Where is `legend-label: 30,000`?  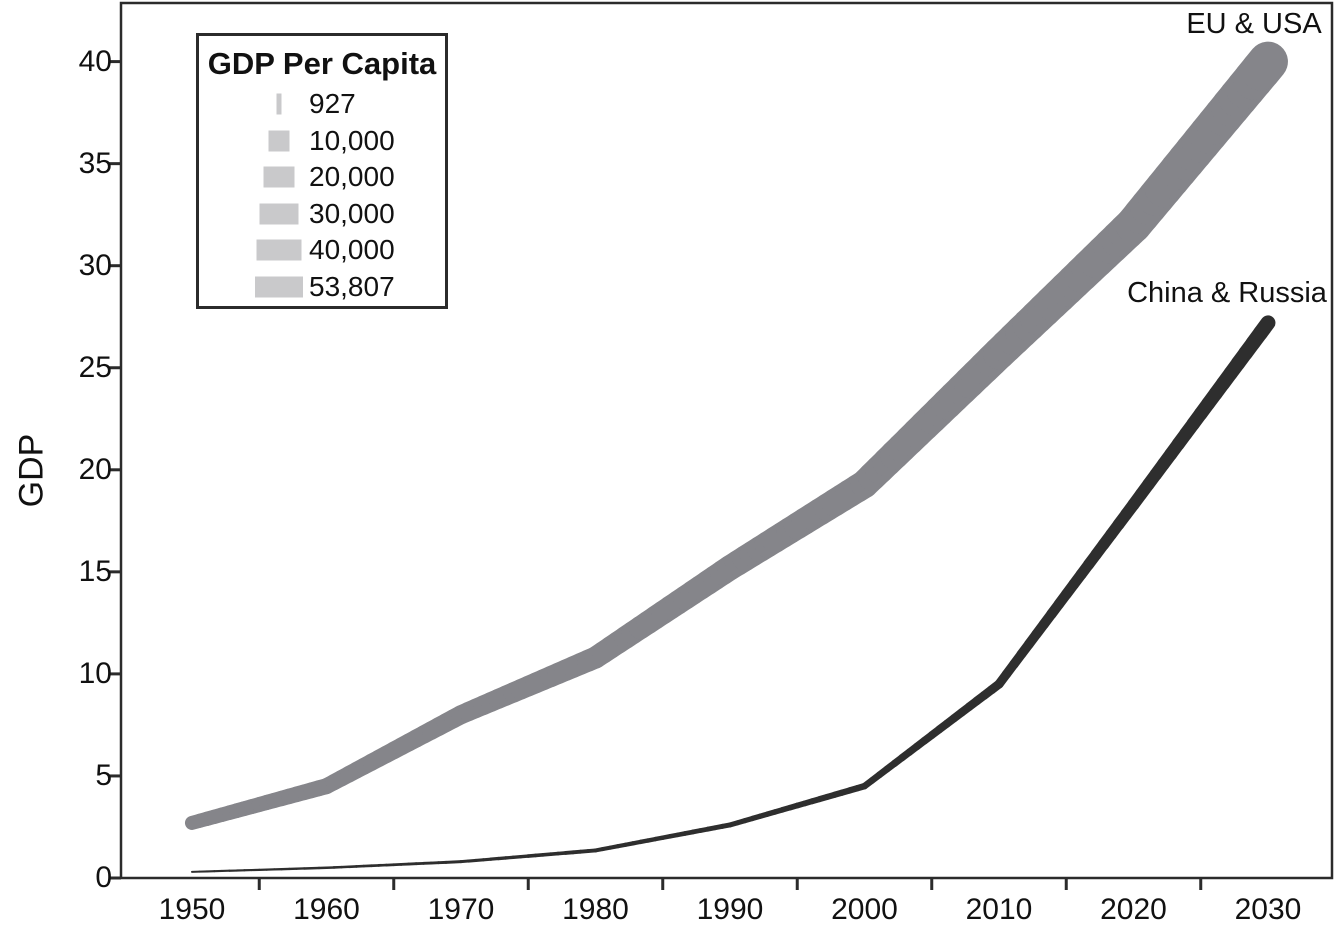
legend-label: 30,000 is located at coordinates (352, 213).